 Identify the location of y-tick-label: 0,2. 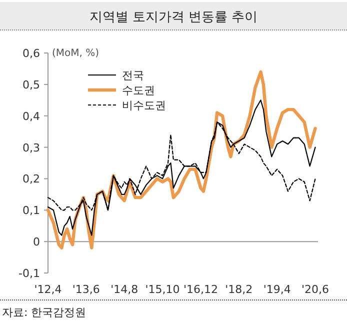
(31, 179).